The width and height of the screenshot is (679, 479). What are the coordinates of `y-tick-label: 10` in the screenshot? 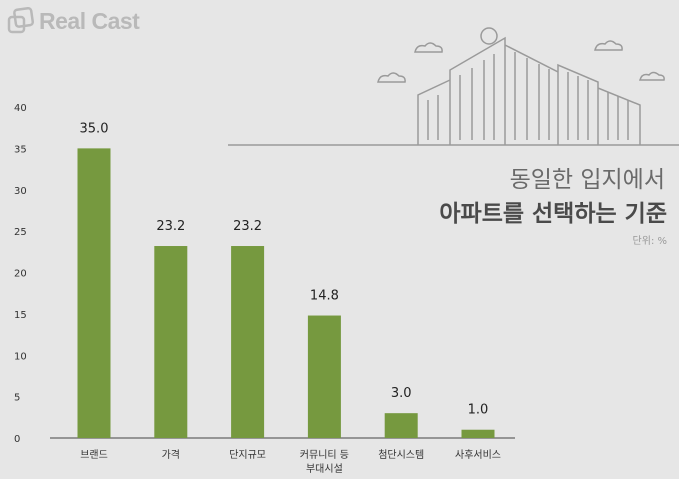 It's located at (20, 356).